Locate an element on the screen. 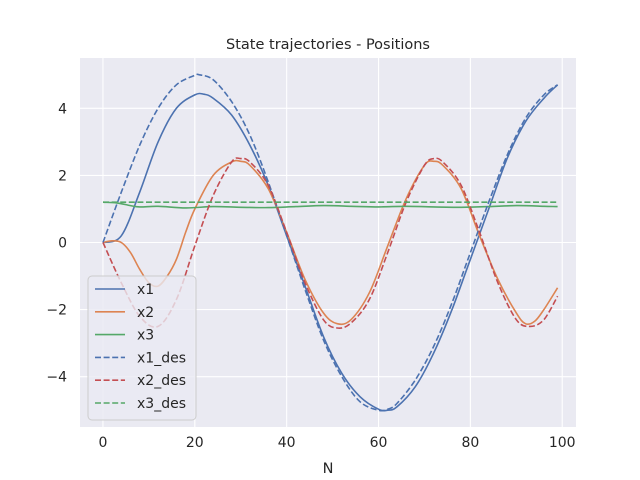 The width and height of the screenshot is (640, 480). legend-label-x1-des: x1_des is located at coordinates (161, 358).